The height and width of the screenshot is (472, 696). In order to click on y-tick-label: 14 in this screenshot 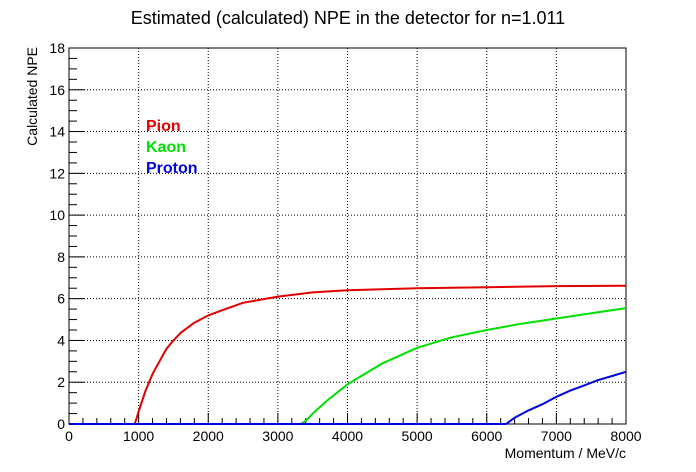, I will do `click(57, 132)`.